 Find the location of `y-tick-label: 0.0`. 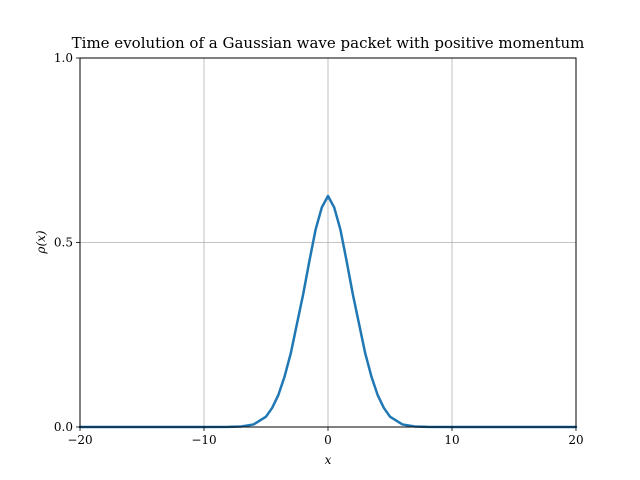

y-tick-label: 0.0 is located at coordinates (63, 427).